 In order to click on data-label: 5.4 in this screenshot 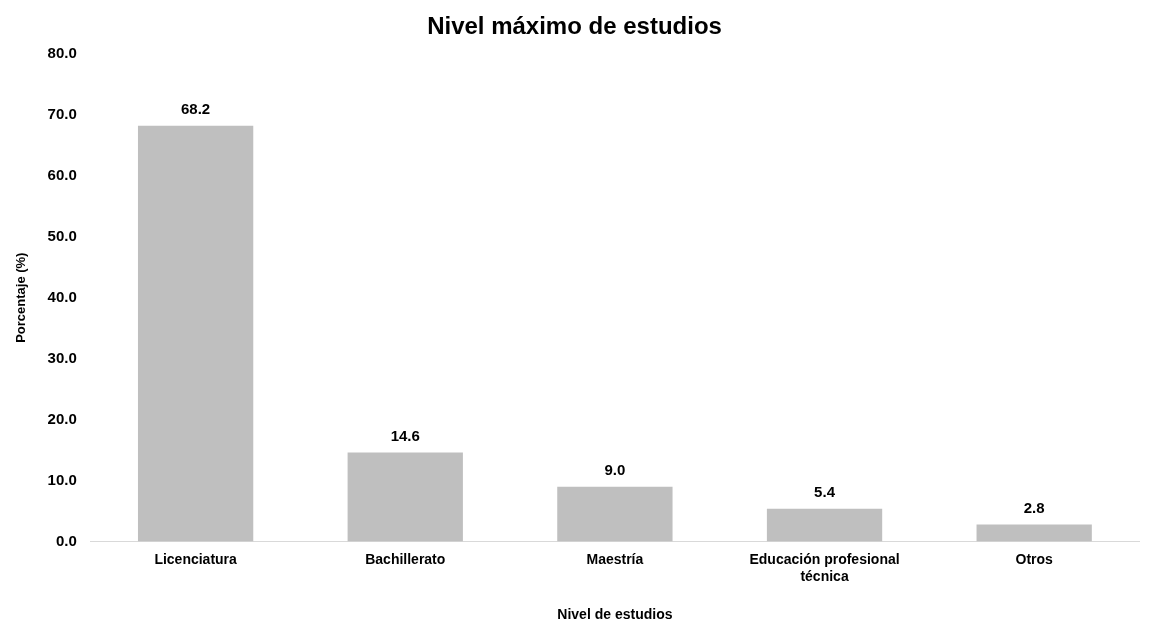, I will do `click(825, 492)`.